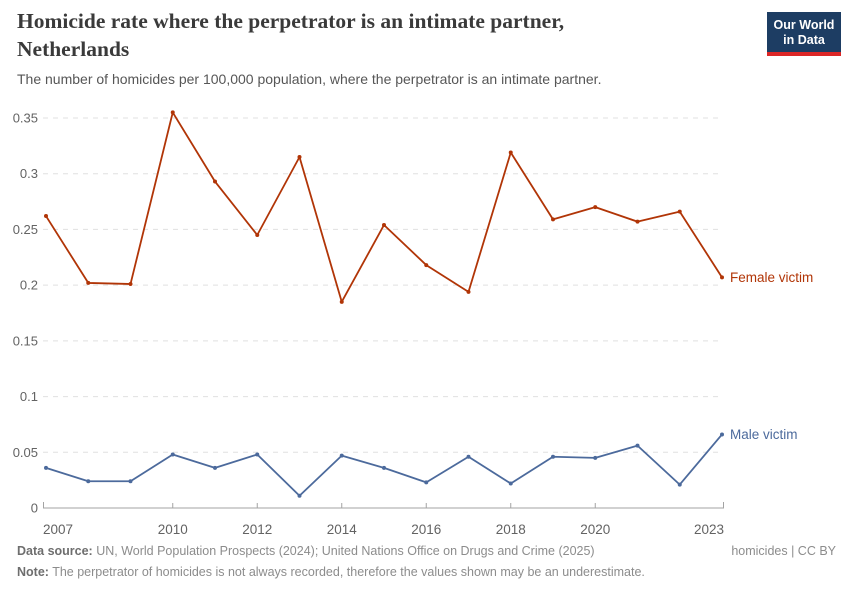  I want to click on y-tick-label: 0.2, so click(29, 285).